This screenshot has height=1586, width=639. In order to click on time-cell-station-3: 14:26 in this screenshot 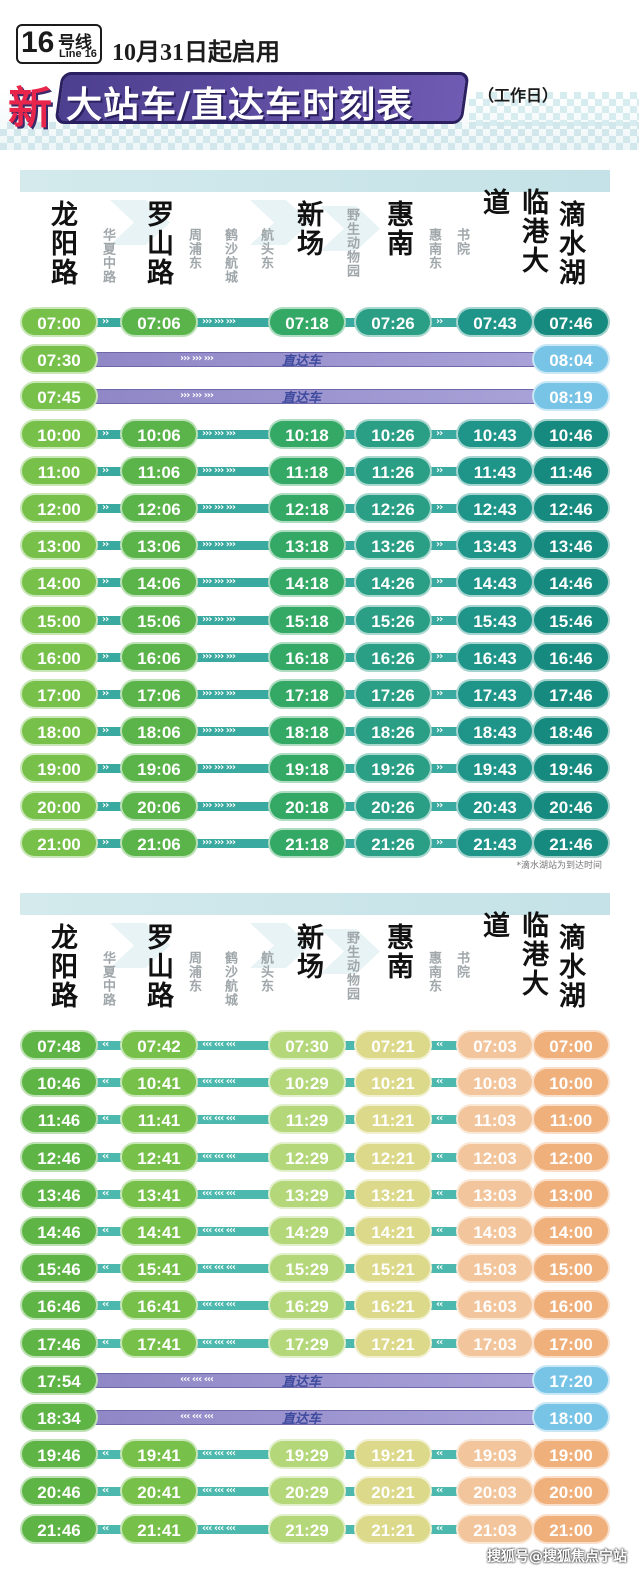, I will do `click(393, 582)`.